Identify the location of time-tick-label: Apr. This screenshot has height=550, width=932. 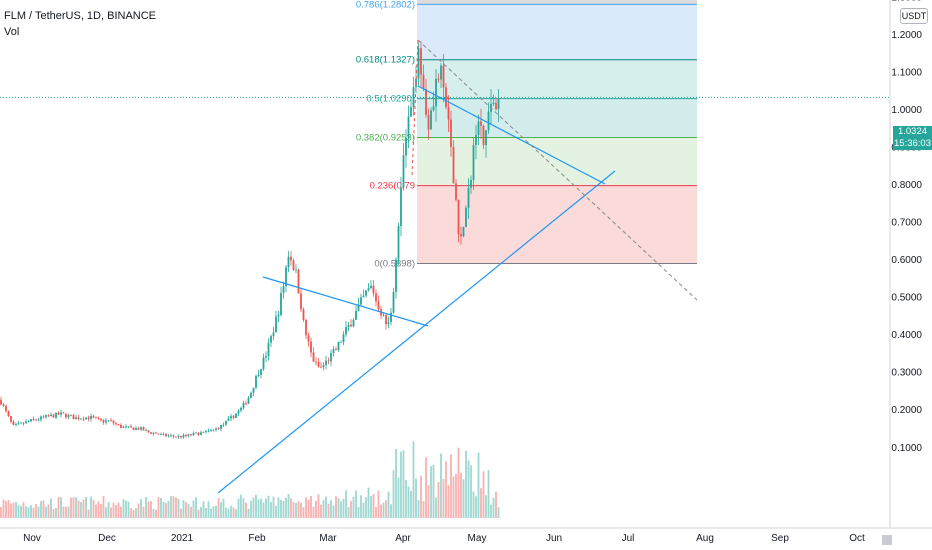
(403, 538).